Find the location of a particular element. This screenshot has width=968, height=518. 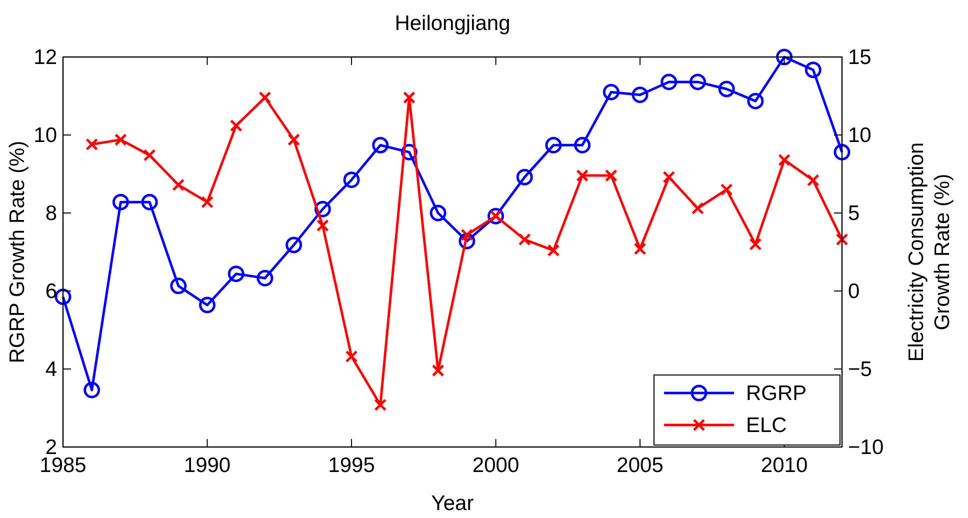

y2-axis-title: Electricity Consumption Growth Rate (%) is located at coordinates (929, 252).